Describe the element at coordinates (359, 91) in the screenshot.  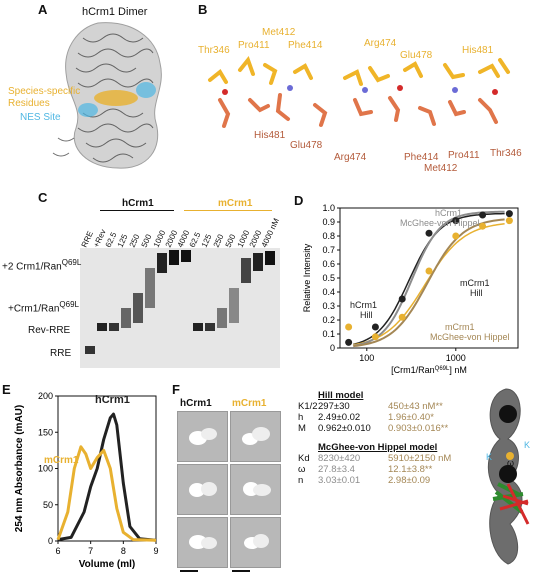
I see `residue-structure` at that location.